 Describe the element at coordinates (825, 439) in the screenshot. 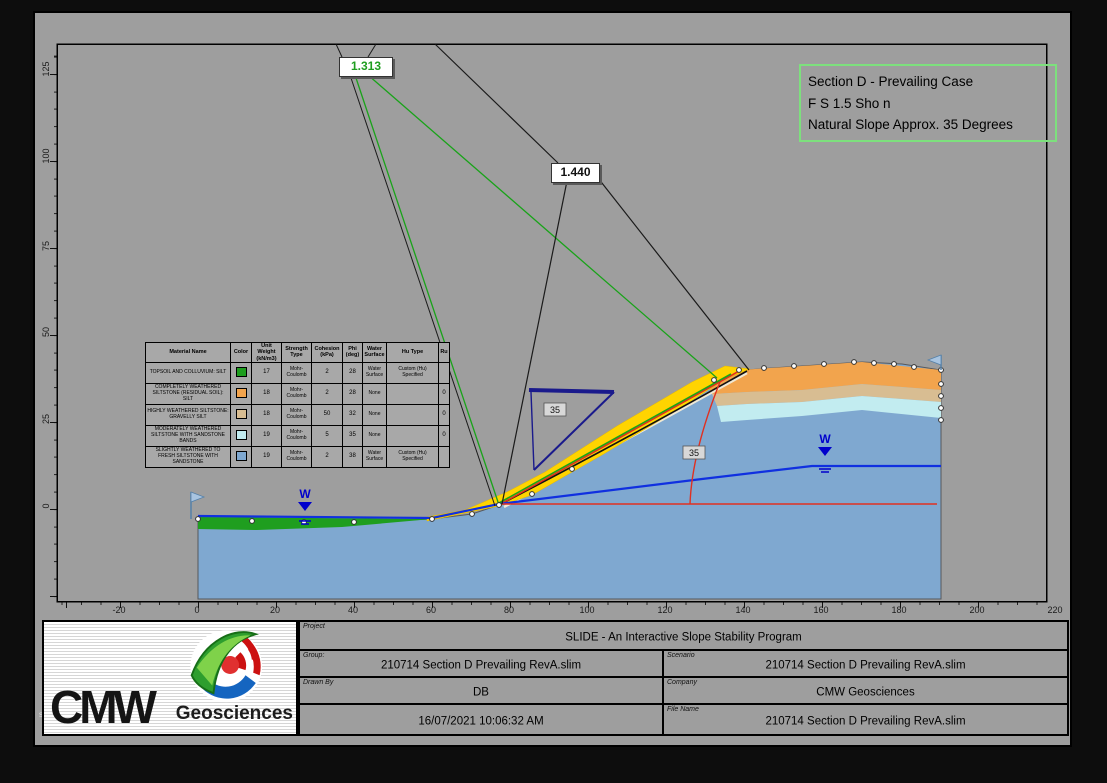

I see `water-symbol-right-label: W` at that location.